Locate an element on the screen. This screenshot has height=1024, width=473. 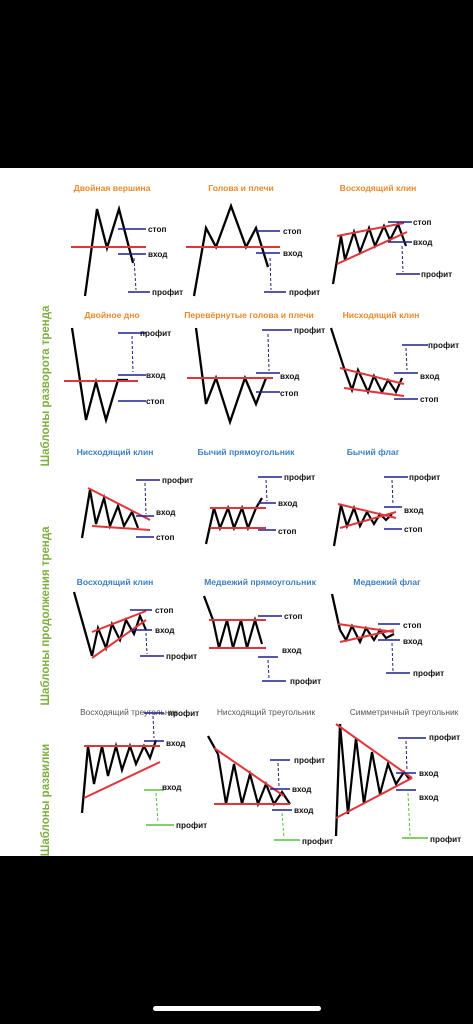
diagram-rising-wedge-continuation: стоп вход профит is located at coordinates (134, 626).